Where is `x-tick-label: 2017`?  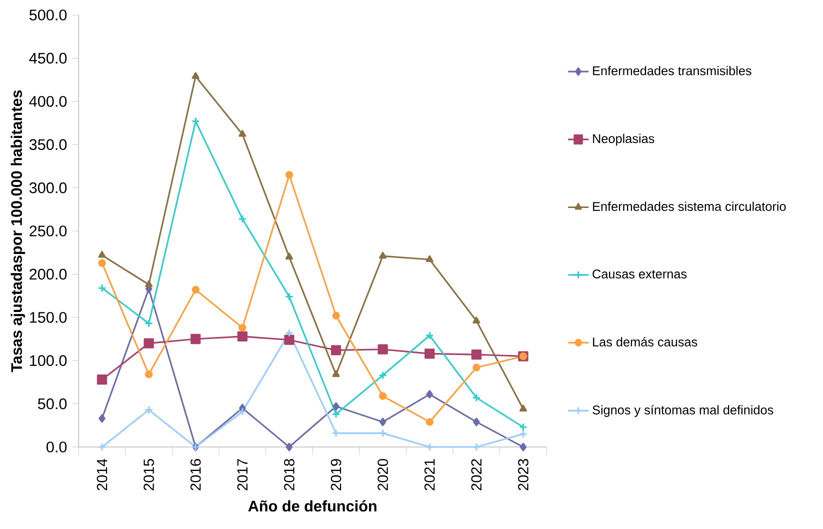
x-tick-label: 2017 is located at coordinates (242, 474).